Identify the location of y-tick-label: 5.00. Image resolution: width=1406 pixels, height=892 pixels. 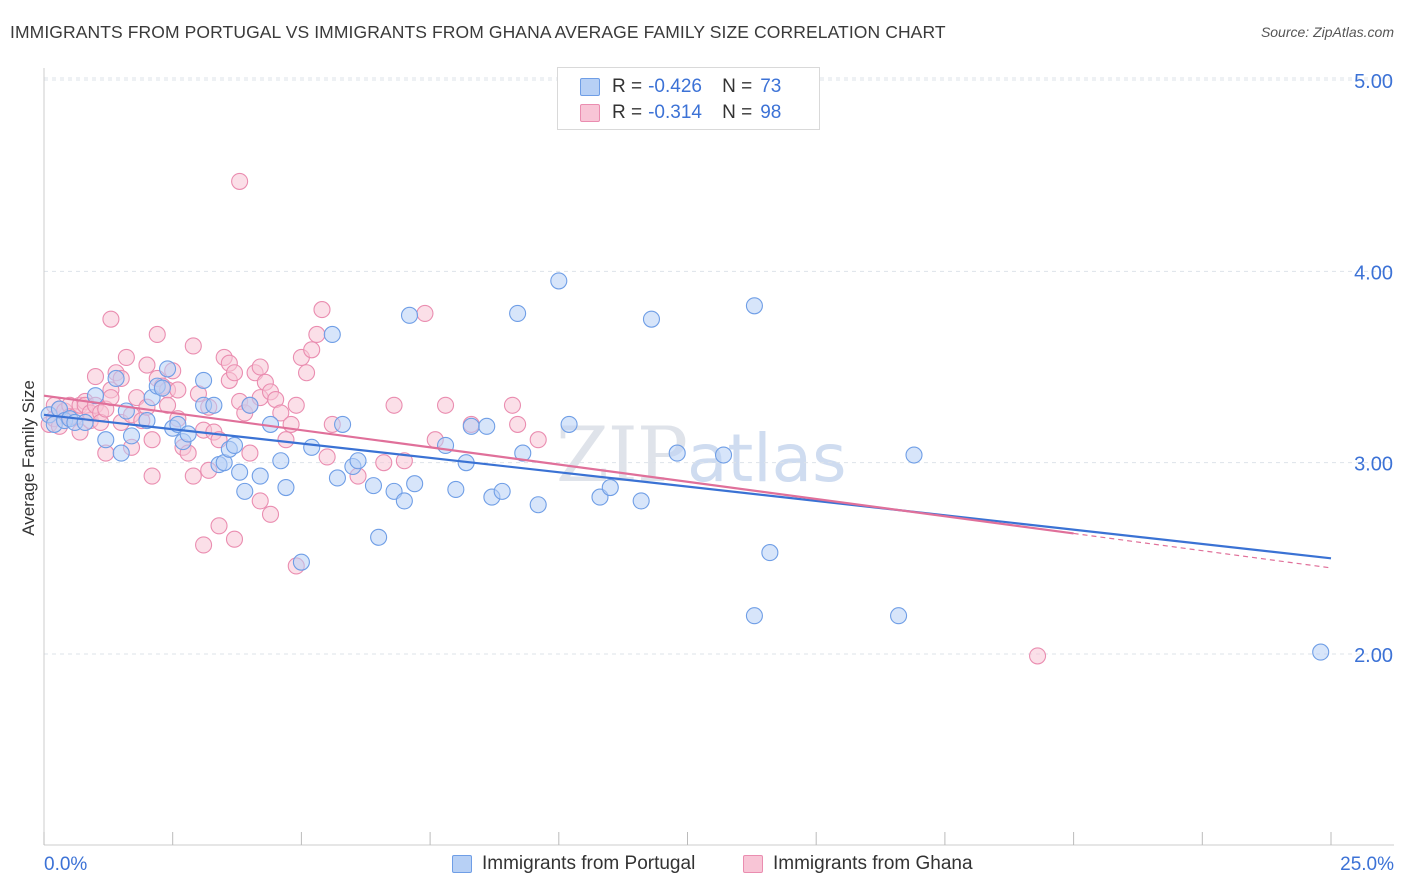
(1373, 82).